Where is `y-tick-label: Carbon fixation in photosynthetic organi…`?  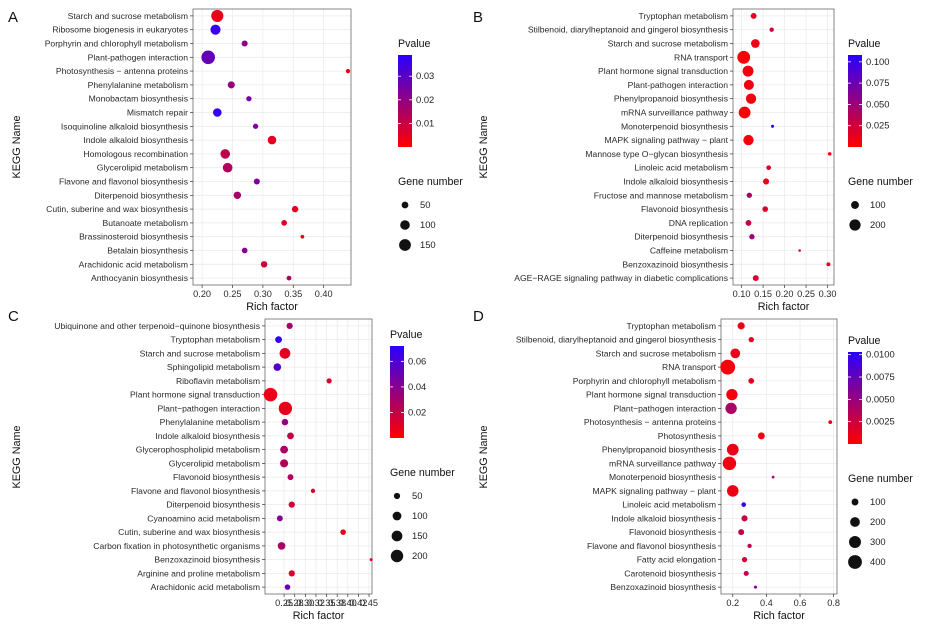
y-tick-label: Carbon fixation in photosynthetic organi… is located at coordinates (176, 546).